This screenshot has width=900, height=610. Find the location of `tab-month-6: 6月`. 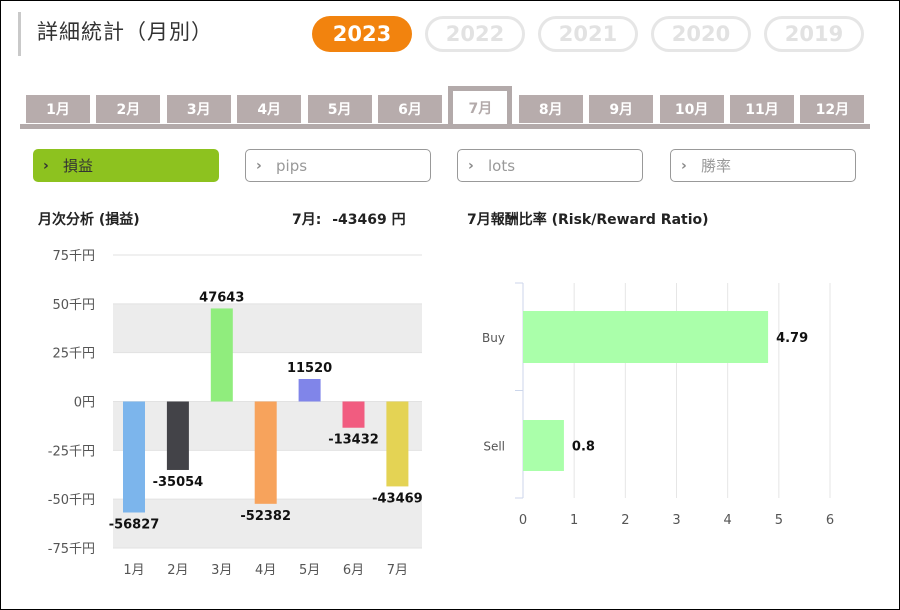

tab-month-6: 6月 is located at coordinates (410, 109).